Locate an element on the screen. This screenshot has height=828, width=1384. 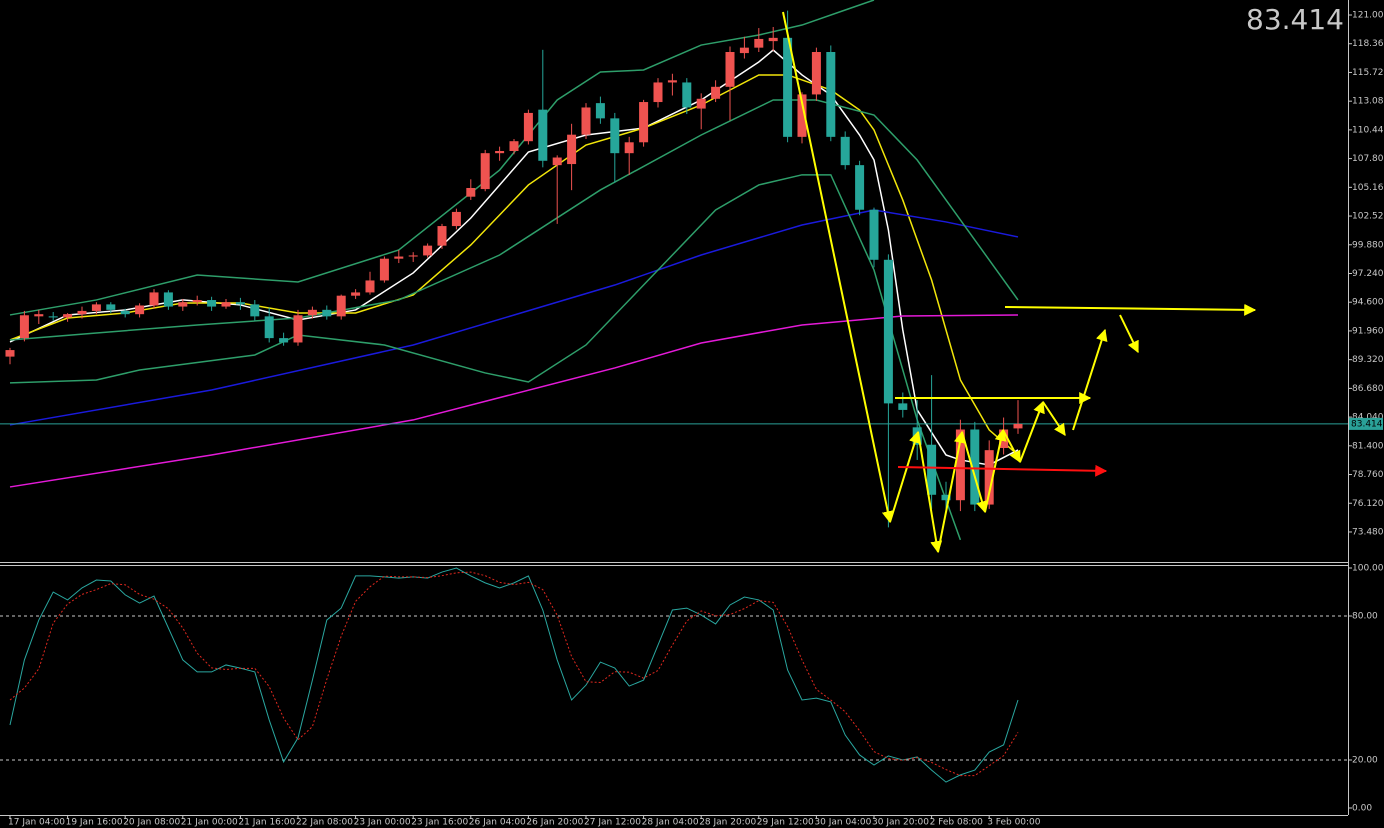
y-tick-label: 97.240 is located at coordinates (1368, 274).